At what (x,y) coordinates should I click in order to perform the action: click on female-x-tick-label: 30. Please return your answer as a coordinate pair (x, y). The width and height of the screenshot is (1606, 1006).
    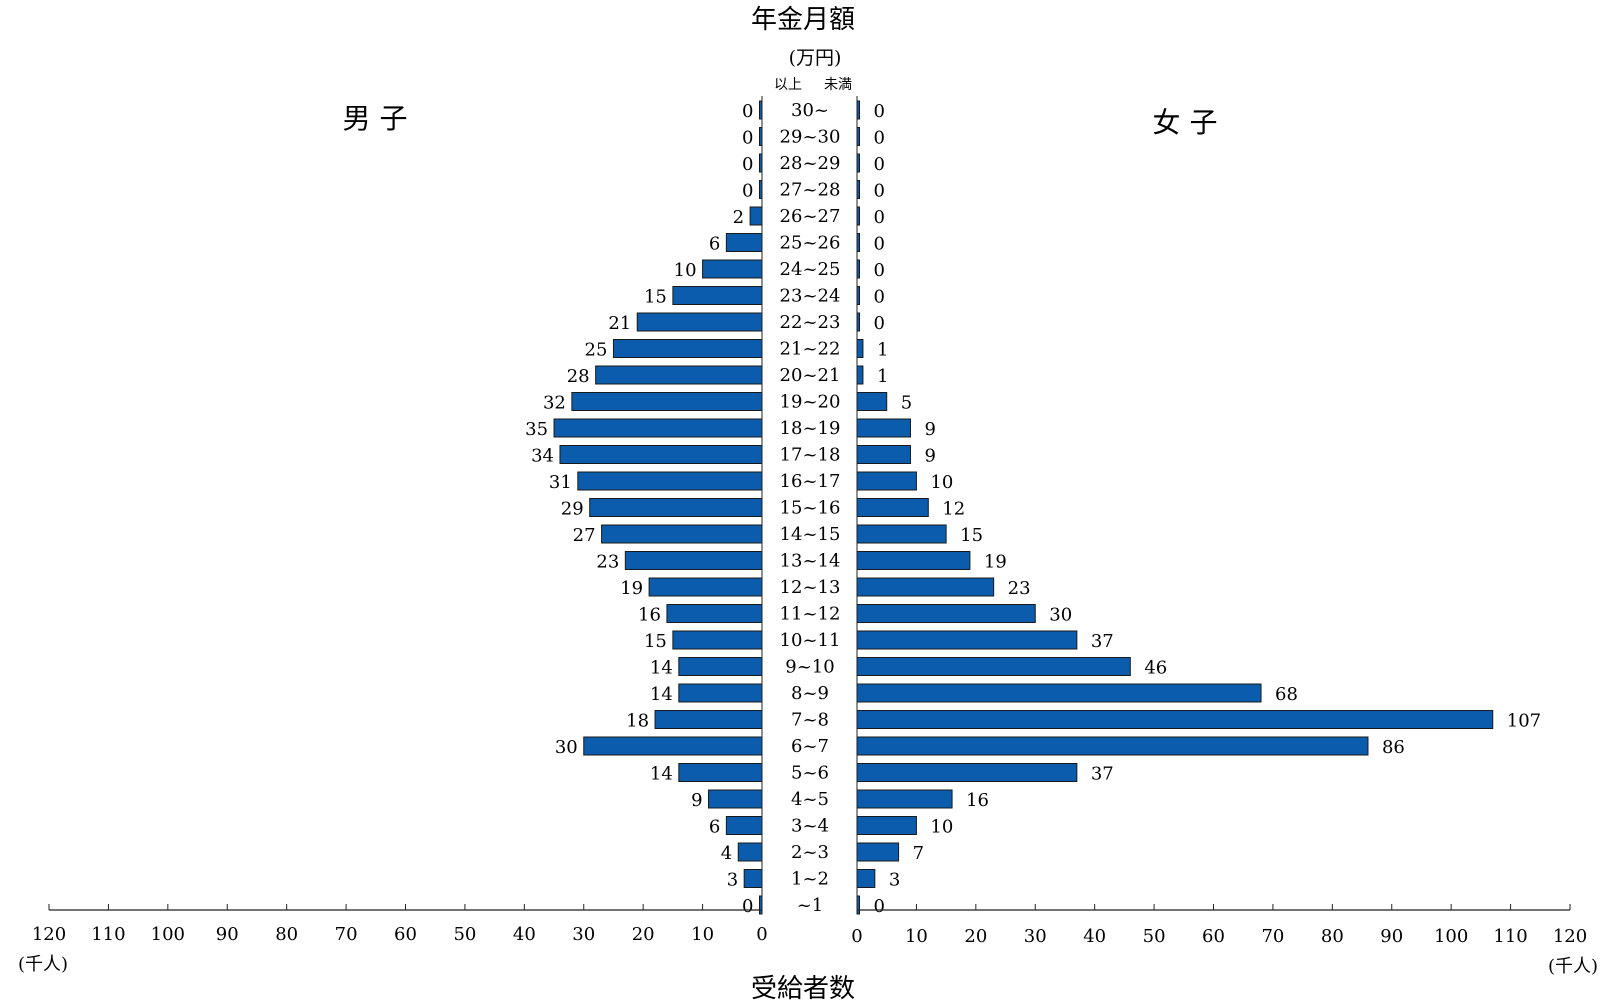
    Looking at the image, I should click on (1035, 936).